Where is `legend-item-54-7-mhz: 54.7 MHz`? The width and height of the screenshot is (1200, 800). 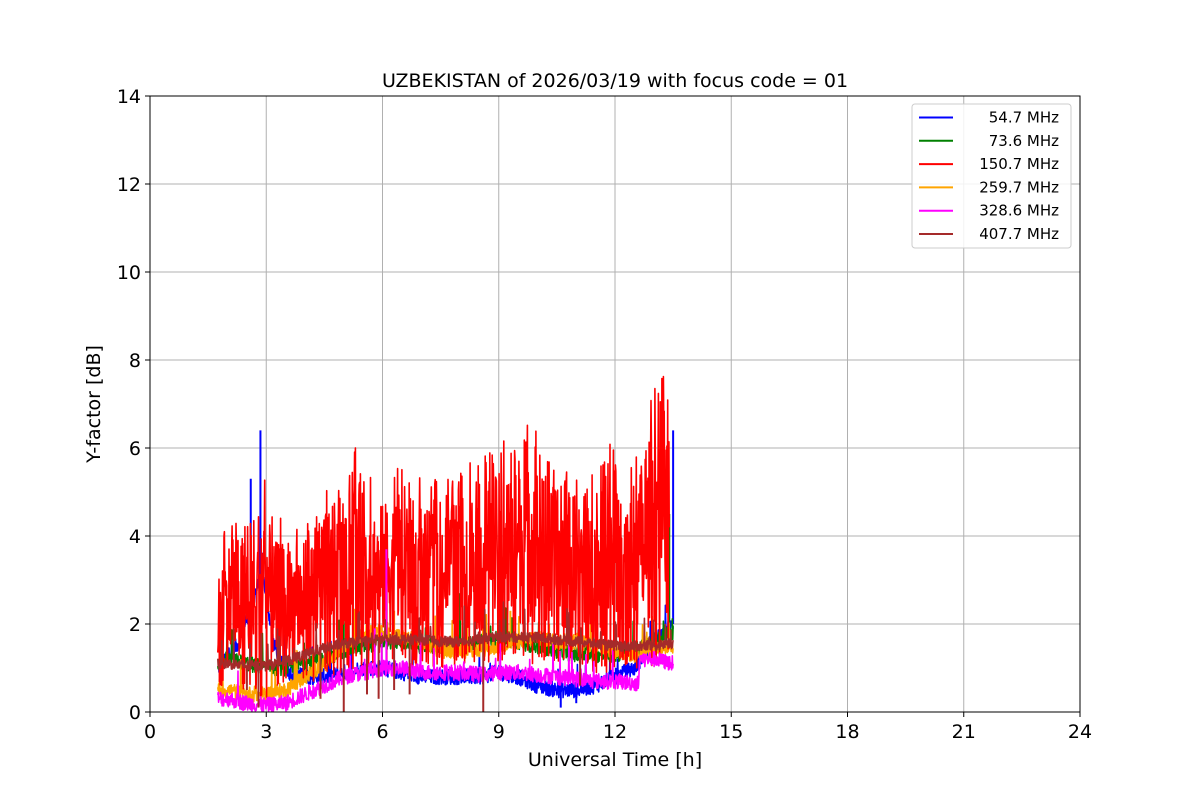
legend-item-54-7-mhz: 54.7 MHz is located at coordinates (989, 118).